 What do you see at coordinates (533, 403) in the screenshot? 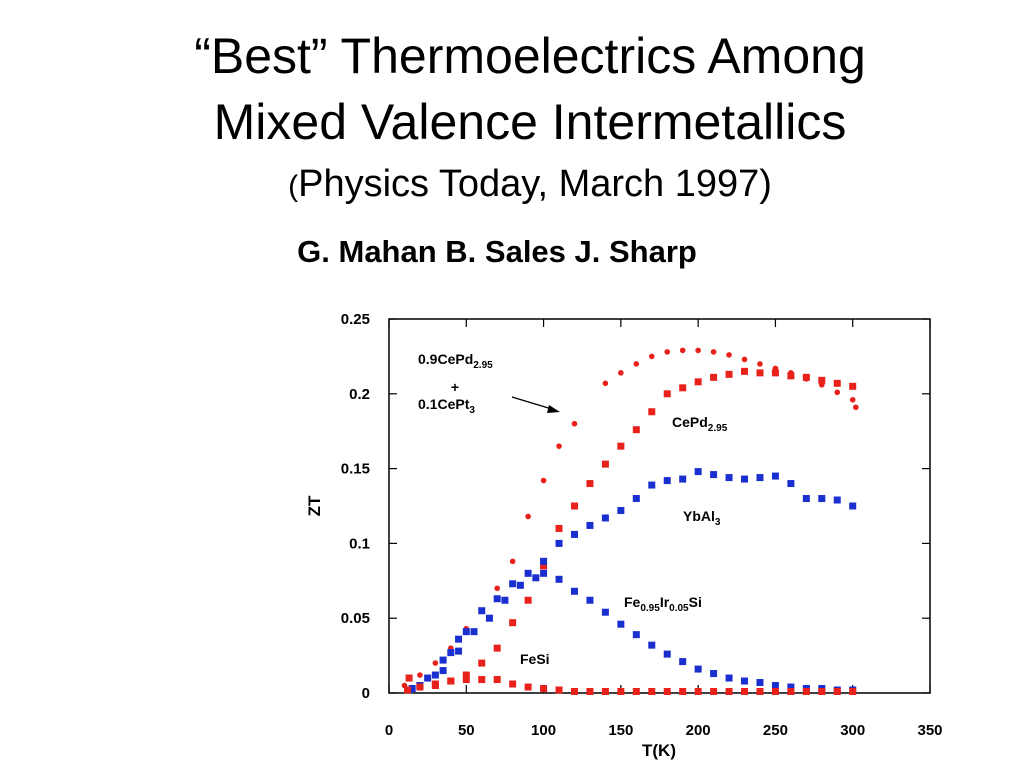
I see `annotation-arrow-line` at bounding box center [533, 403].